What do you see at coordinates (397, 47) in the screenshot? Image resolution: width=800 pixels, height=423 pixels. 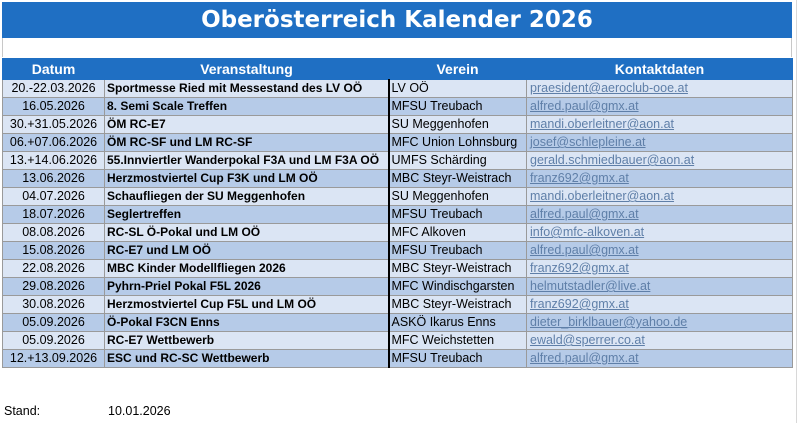 I see `spacer-row` at bounding box center [397, 47].